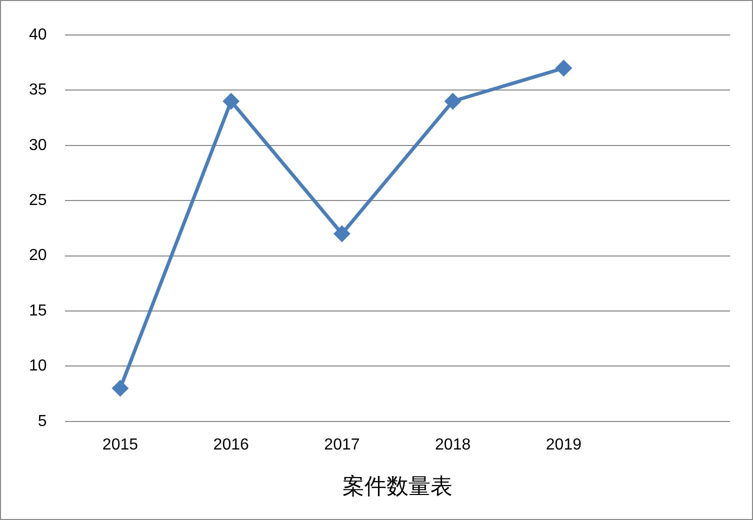 This screenshot has width=753, height=520. I want to click on x-tick-label: 2019, so click(564, 445).